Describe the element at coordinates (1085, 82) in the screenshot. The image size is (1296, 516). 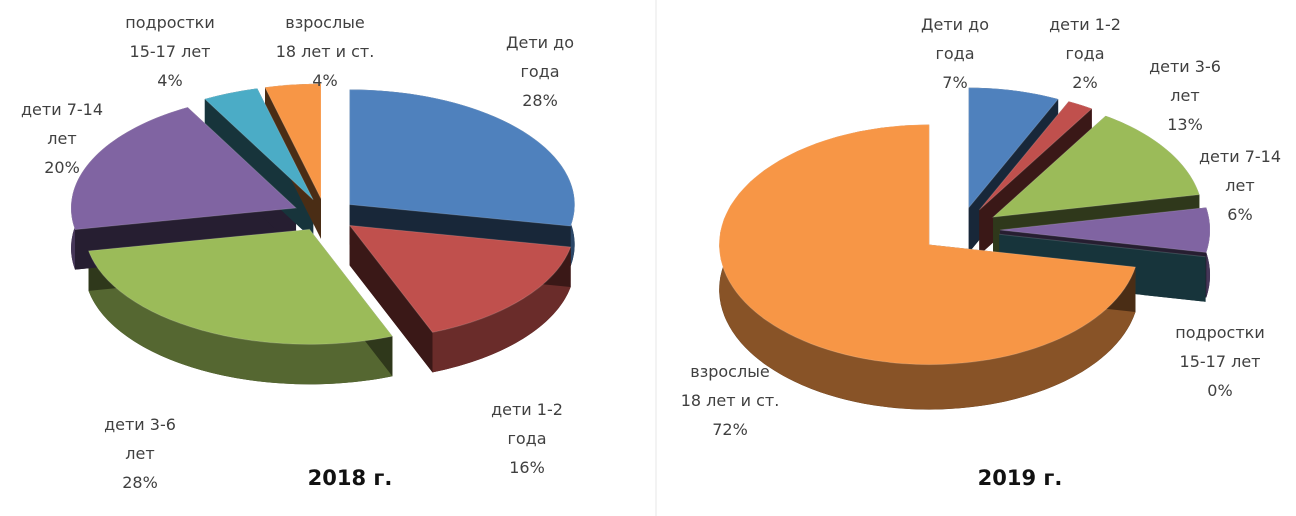
I see `value-label: 2%` at that location.